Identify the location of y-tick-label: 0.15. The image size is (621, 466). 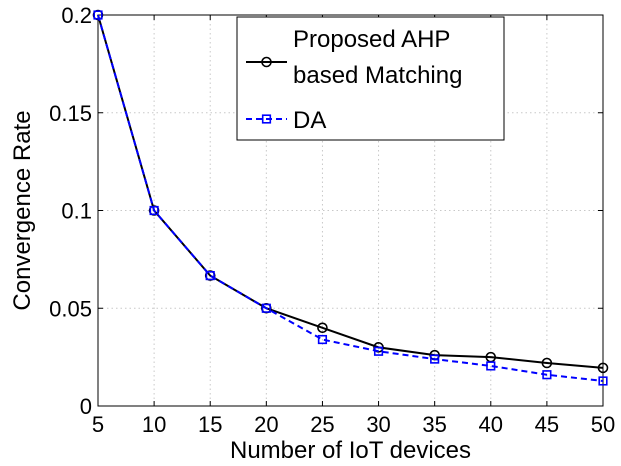
(70, 113).